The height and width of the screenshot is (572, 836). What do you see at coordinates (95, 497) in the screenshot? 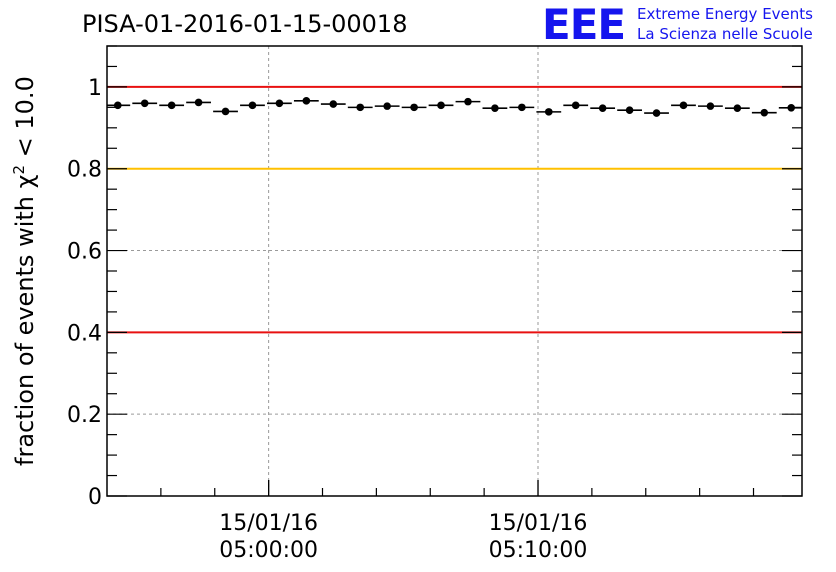
I see `y-tick-label: 0` at bounding box center [95, 497].